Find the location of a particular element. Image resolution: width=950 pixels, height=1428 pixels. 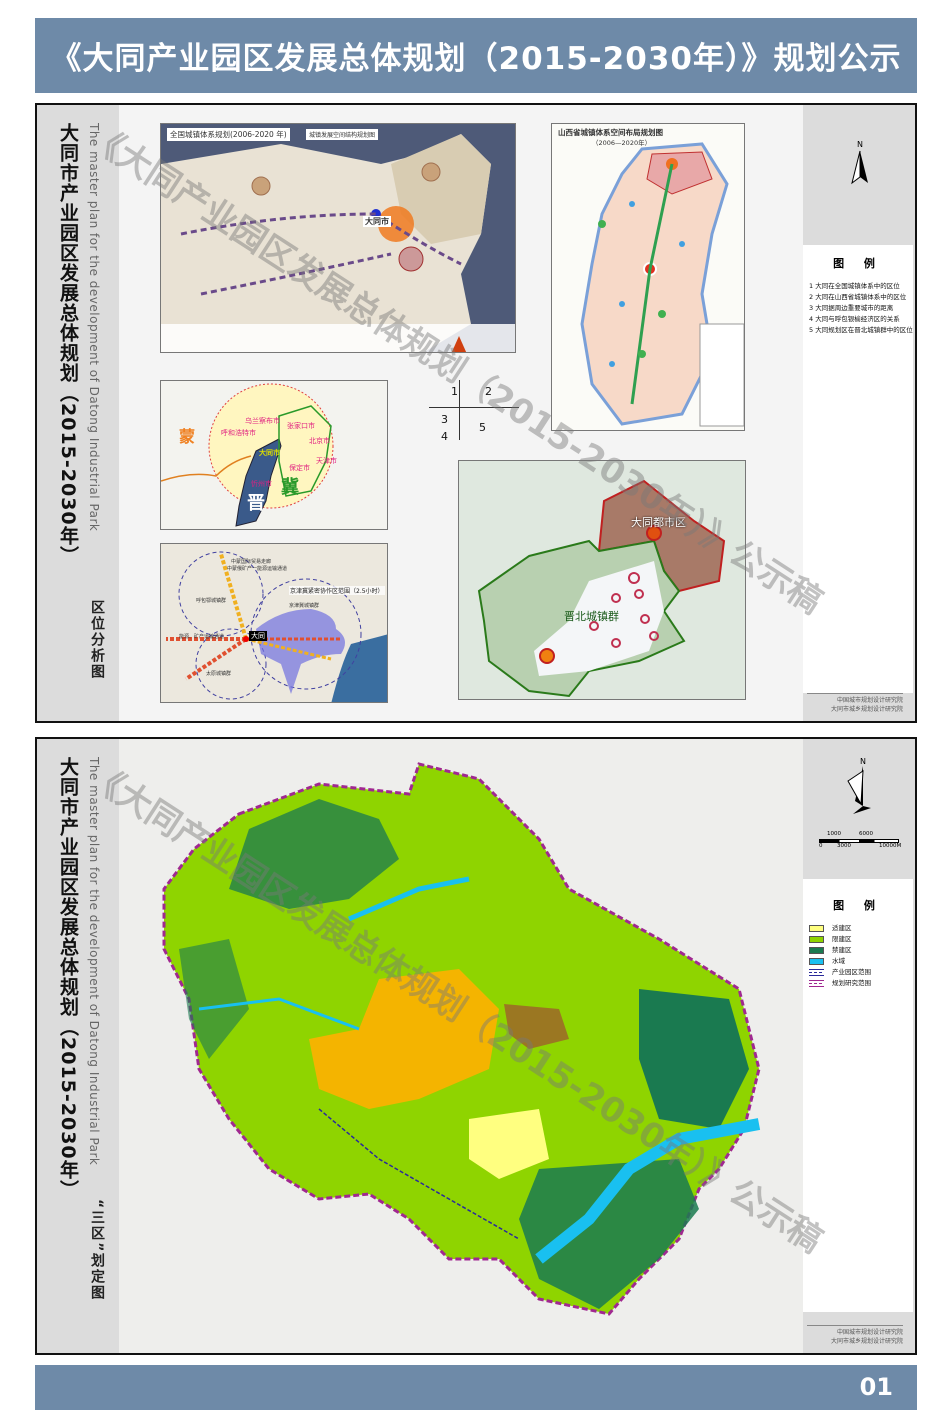

map-label: 京津冀紧密协作区范围（2.5小时） is located at coordinates (337, 590).